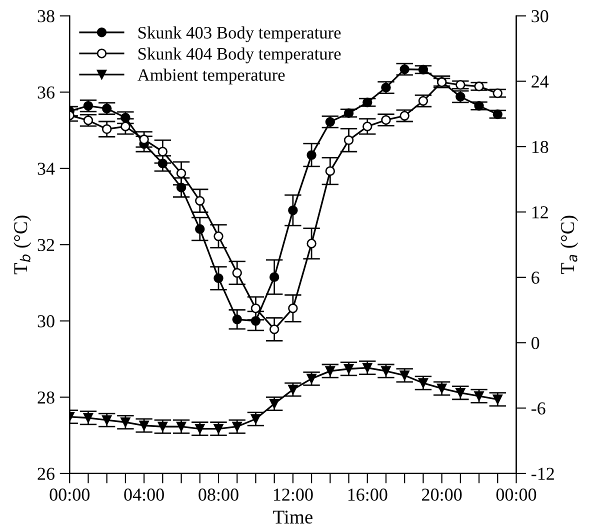  I want to click on x-tick-label: 16:00, so click(368, 494).